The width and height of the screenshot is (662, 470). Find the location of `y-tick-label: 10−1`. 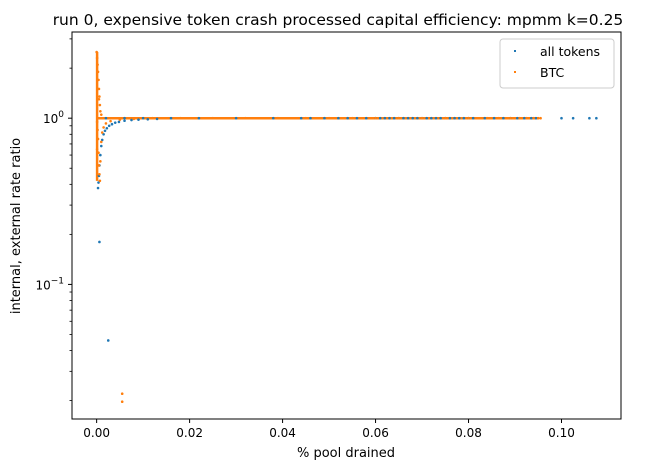

y-tick-label: 10−1 is located at coordinates (49, 284).